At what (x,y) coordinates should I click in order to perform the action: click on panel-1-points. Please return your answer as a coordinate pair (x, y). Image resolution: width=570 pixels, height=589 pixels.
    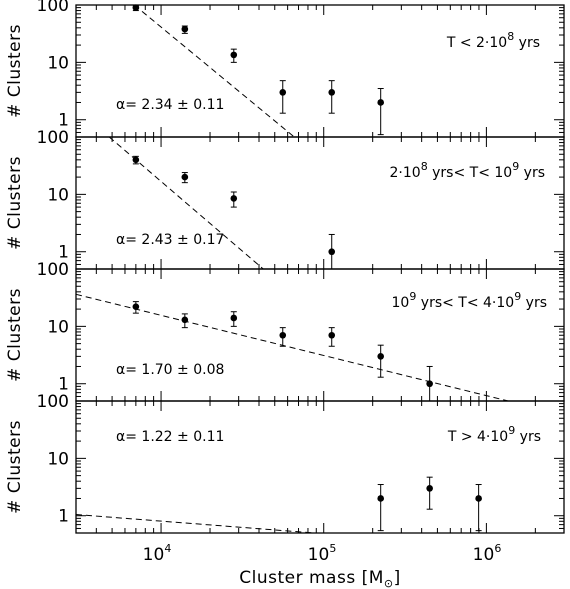
    Looking at the image, I should click on (258, 70).